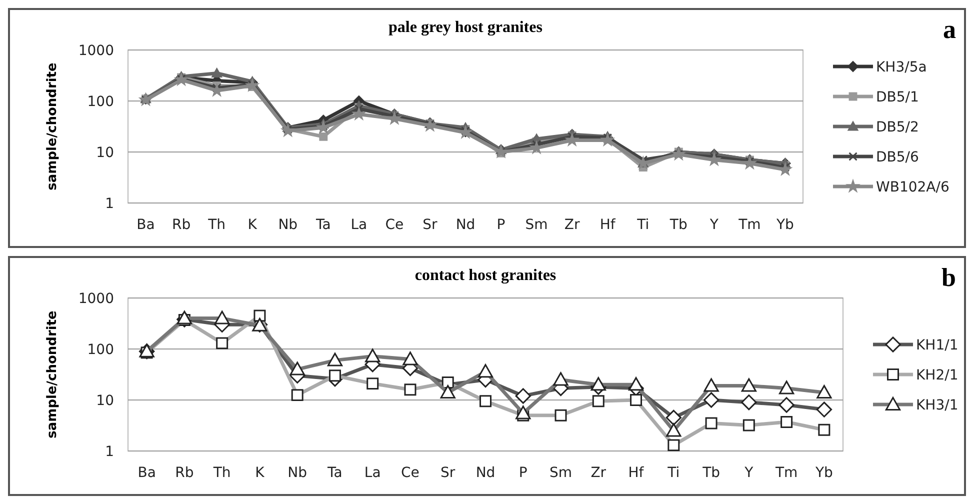 The width and height of the screenshot is (974, 497). What do you see at coordinates (485, 275) in the screenshot?
I see `chart-title: contact host granites` at bounding box center [485, 275].